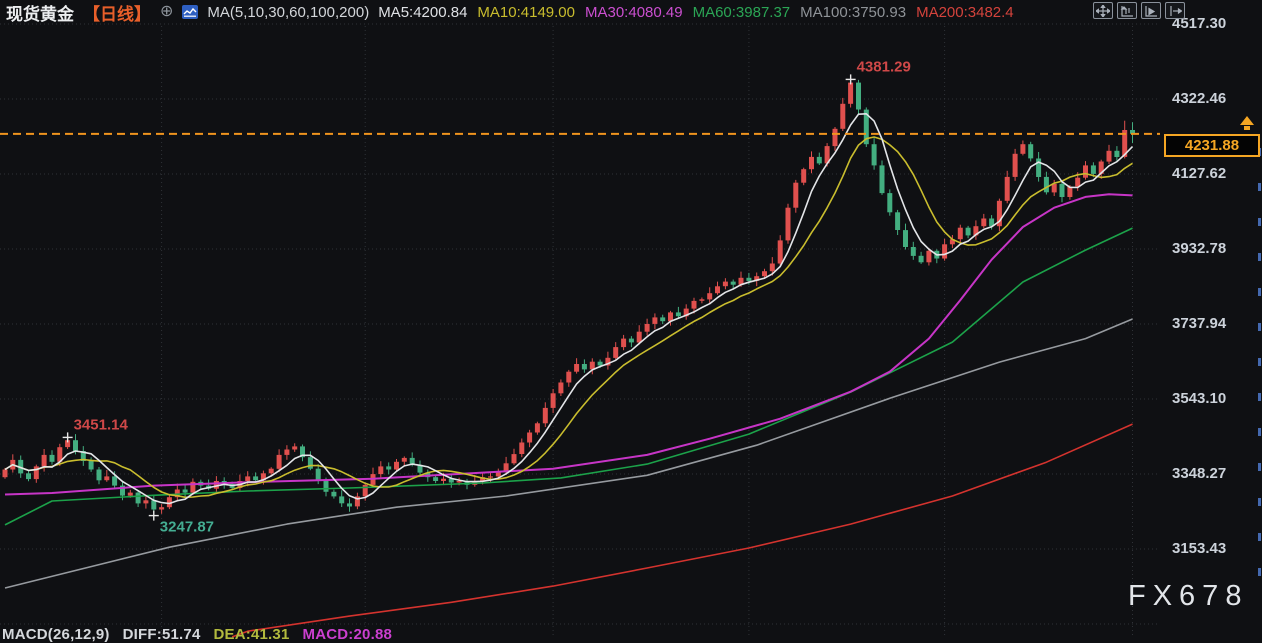 The width and height of the screenshot is (1262, 643). Describe the element at coordinates (117, 14) in the screenshot. I see `period-selector: 【日线】` at that location.